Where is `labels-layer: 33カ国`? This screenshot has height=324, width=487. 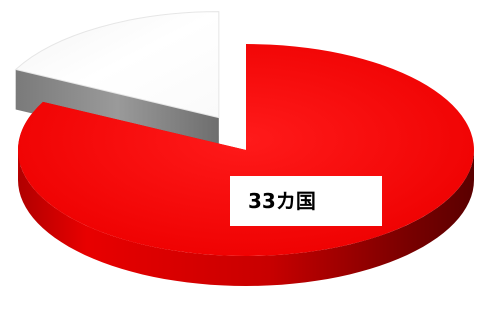
labels-layer: 33カ国 is located at coordinates (306, 201).